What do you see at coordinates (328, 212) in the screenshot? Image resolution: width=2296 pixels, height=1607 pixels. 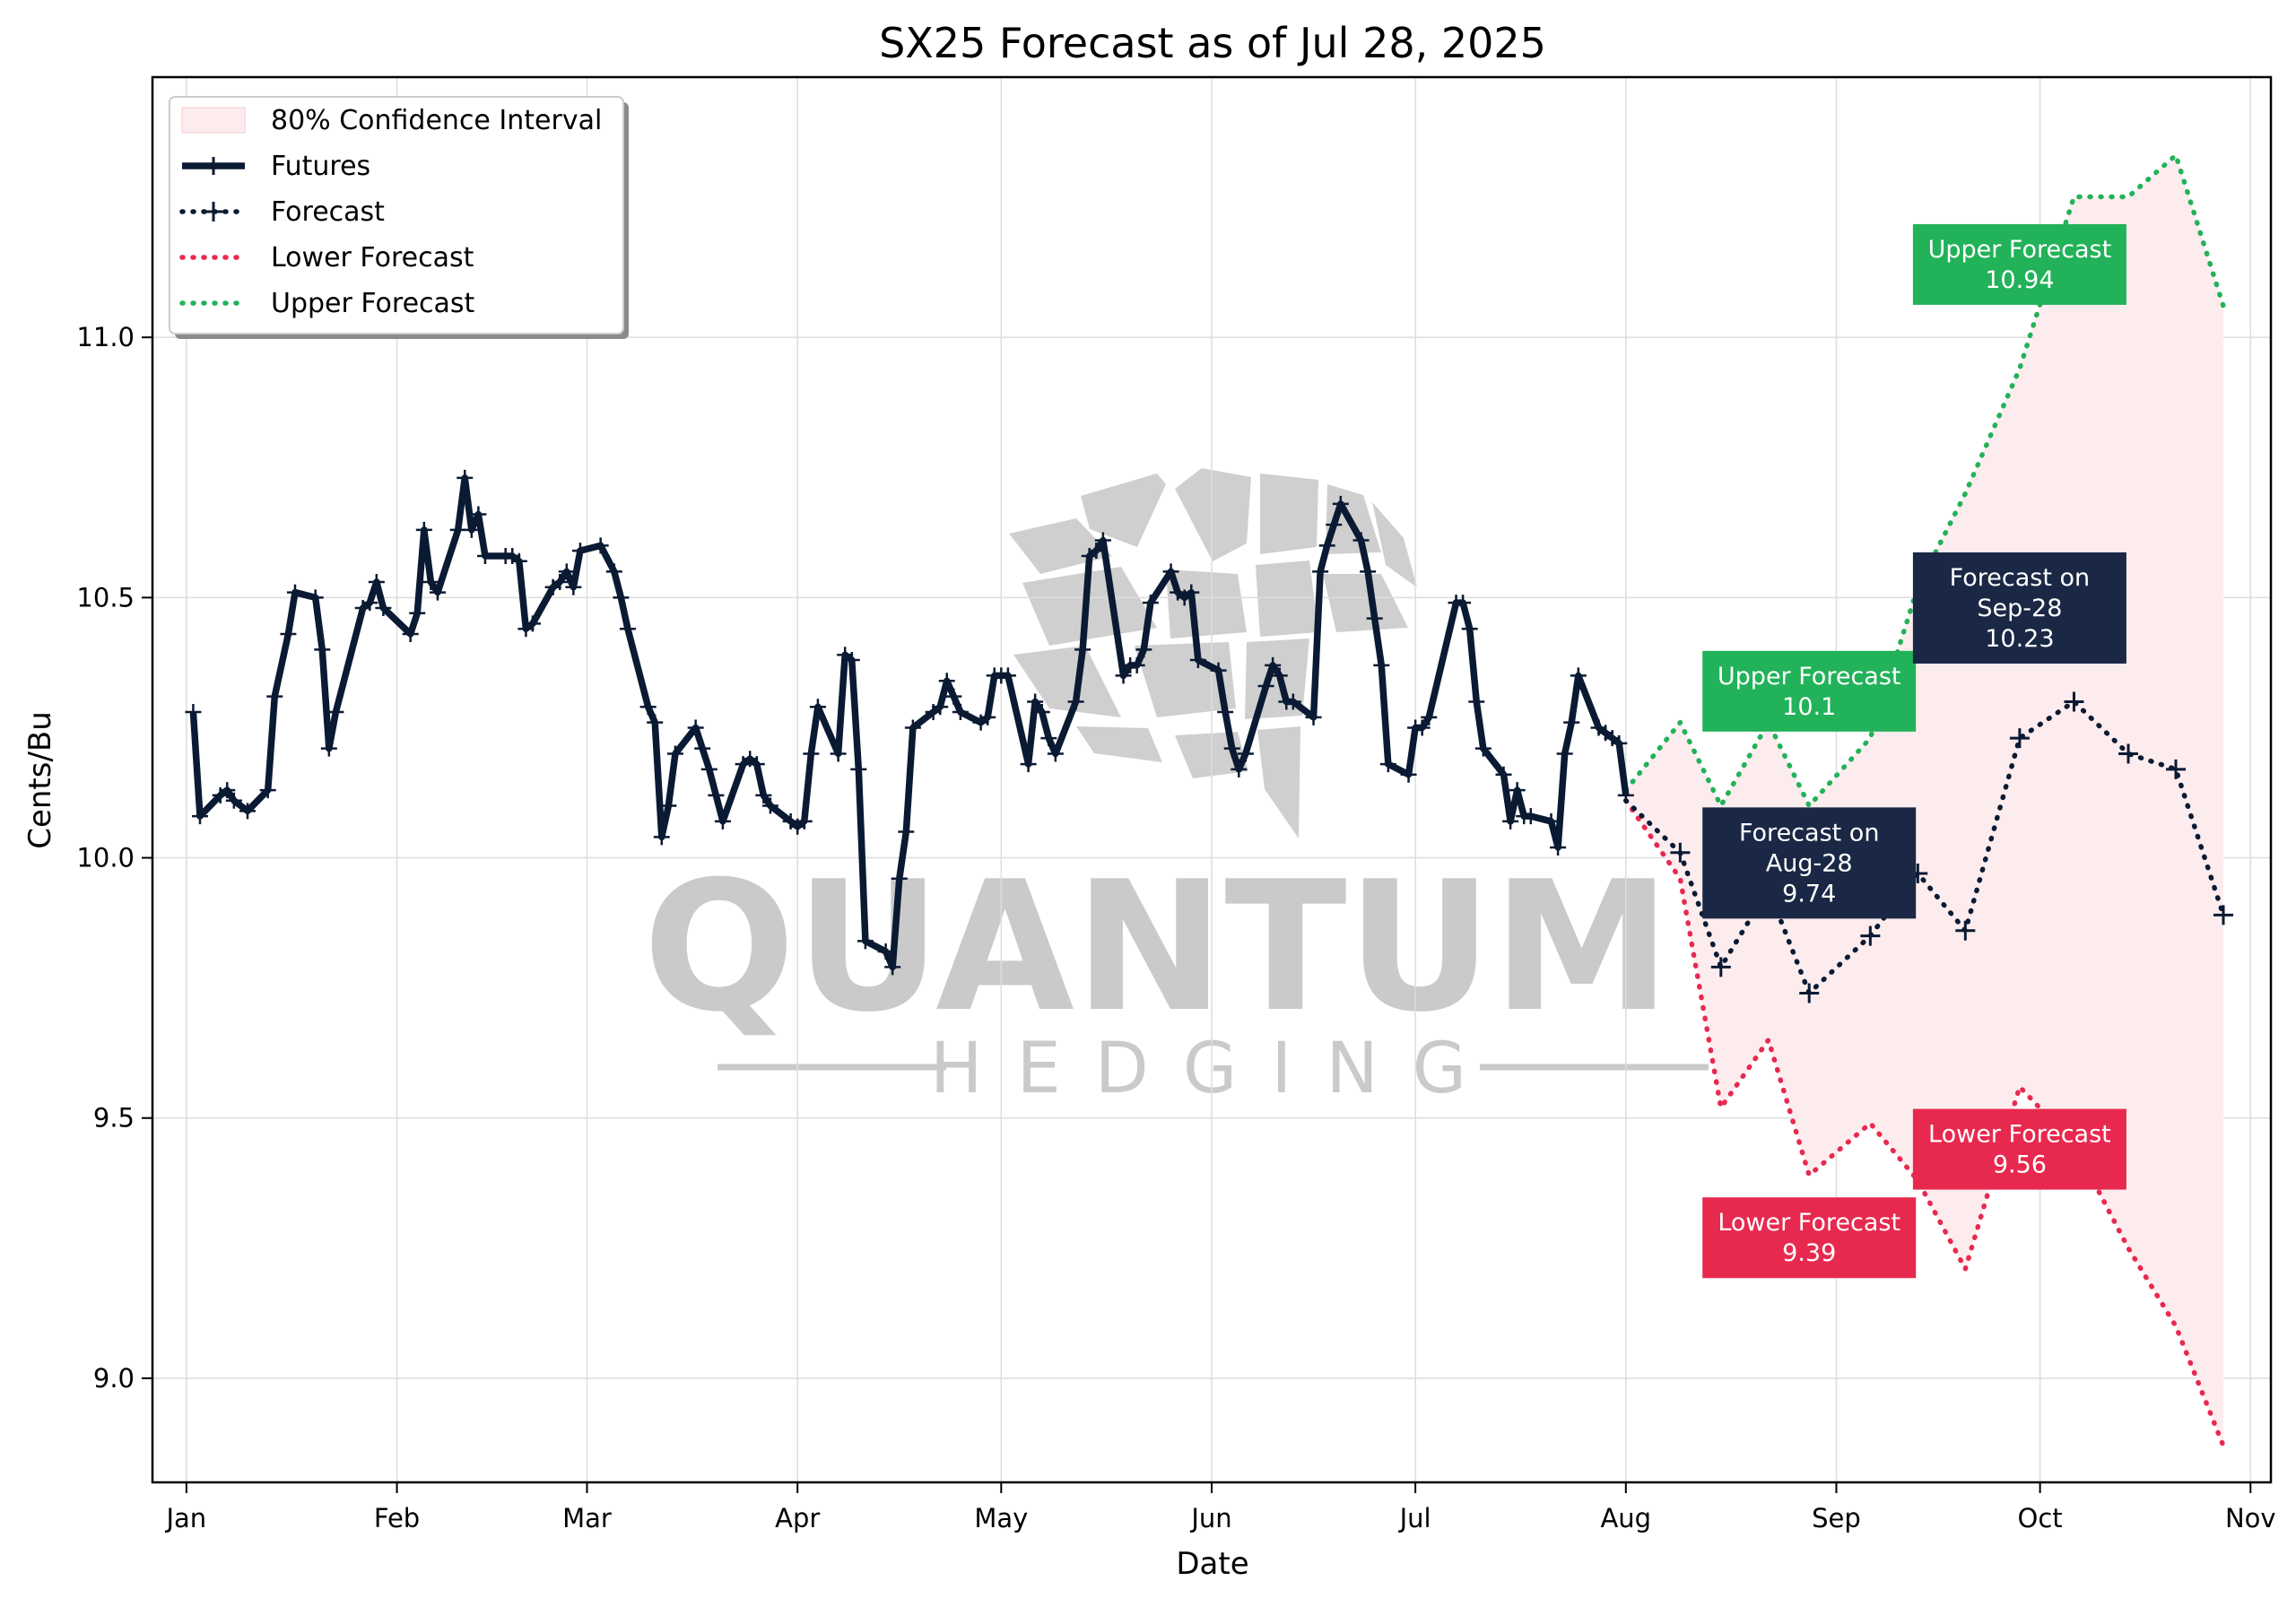 I see `legend-label: Forecast` at bounding box center [328, 212].